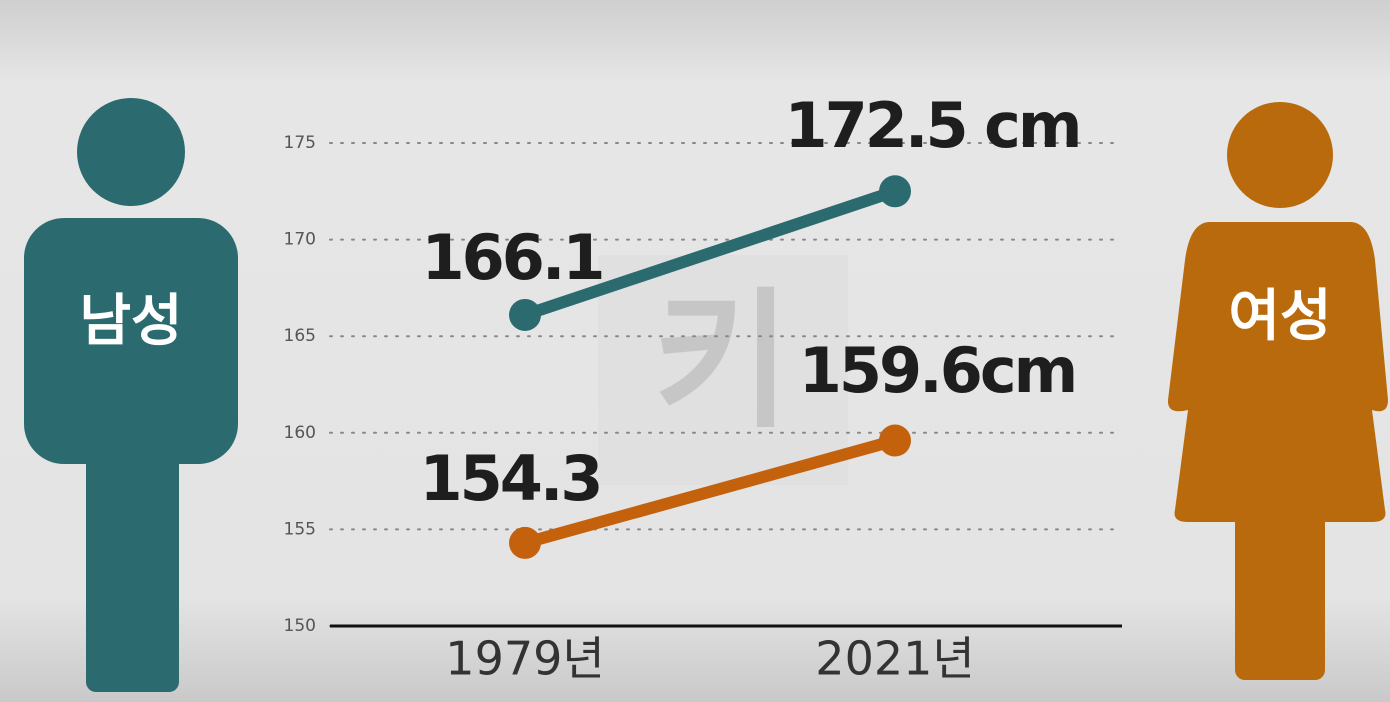 This screenshot has height=702, width=1390. What do you see at coordinates (130, 321) in the screenshot?
I see `male-label: 남성` at bounding box center [130, 321].